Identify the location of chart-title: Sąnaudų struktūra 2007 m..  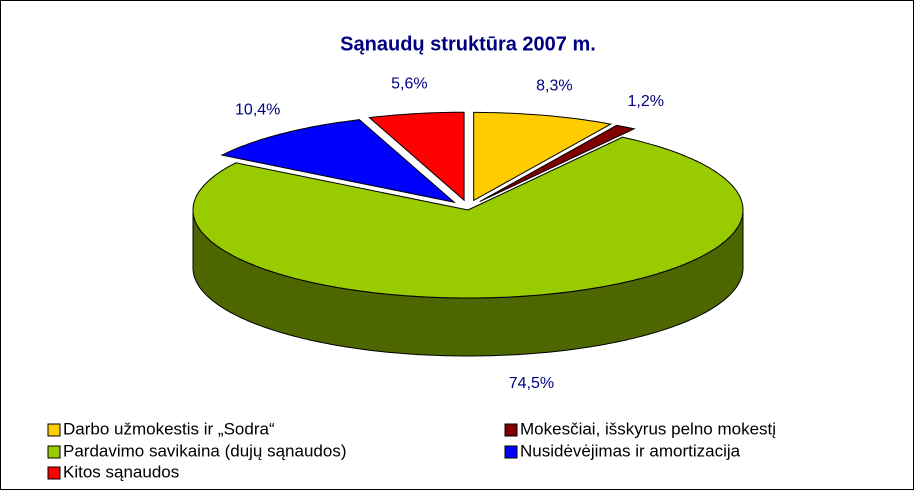
(468, 44).